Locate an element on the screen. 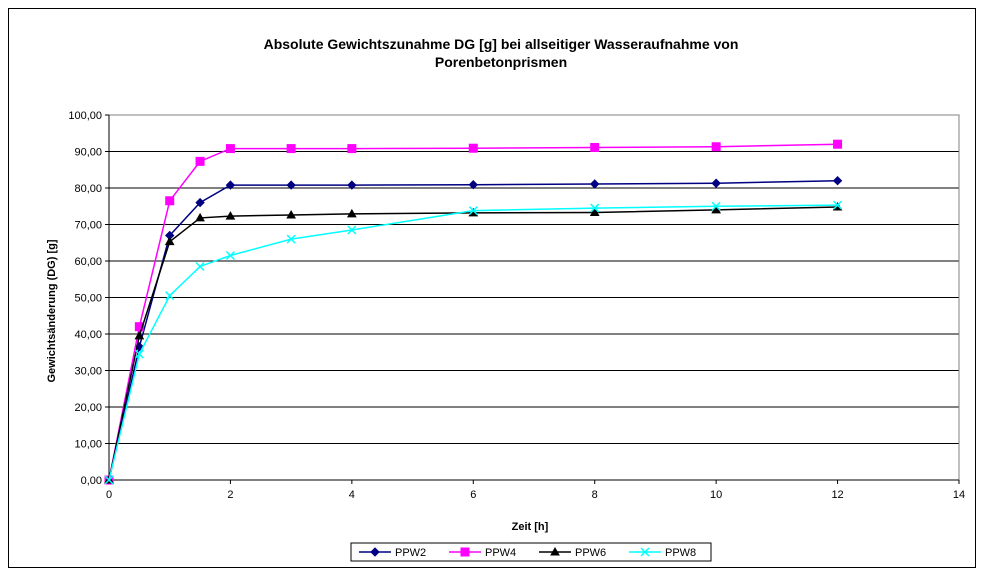  legend: PPW2 PPW4 PPW6 PPW8 is located at coordinates (531, 552).